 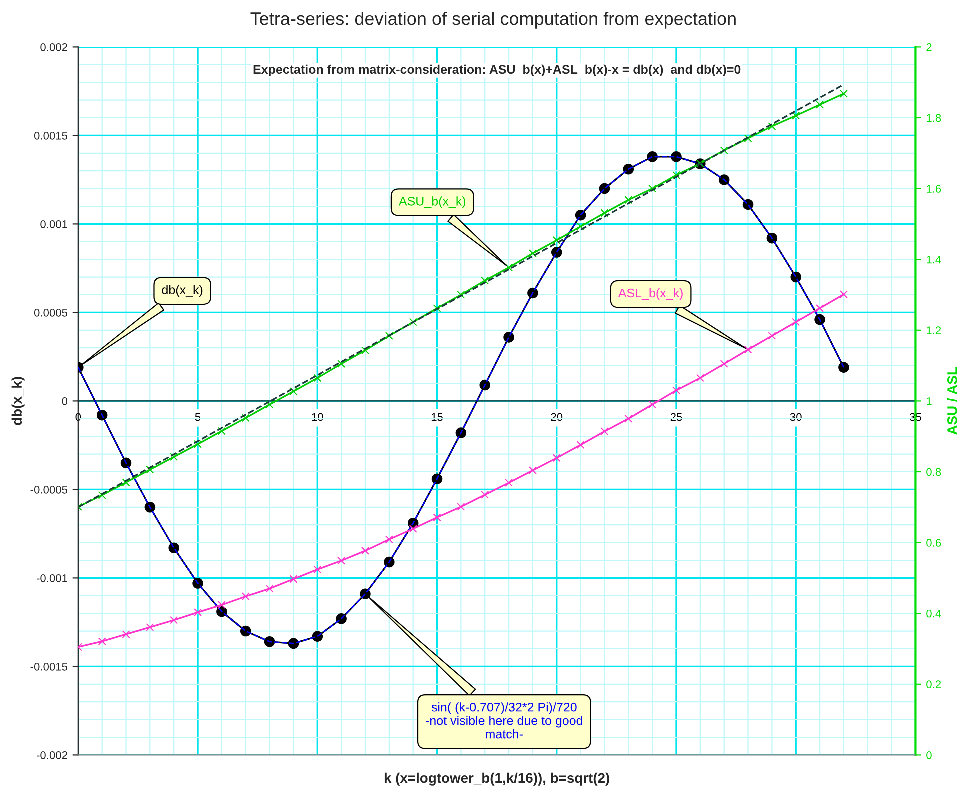 I want to click on y2-tick-label: 1.4, so click(x=934, y=260).